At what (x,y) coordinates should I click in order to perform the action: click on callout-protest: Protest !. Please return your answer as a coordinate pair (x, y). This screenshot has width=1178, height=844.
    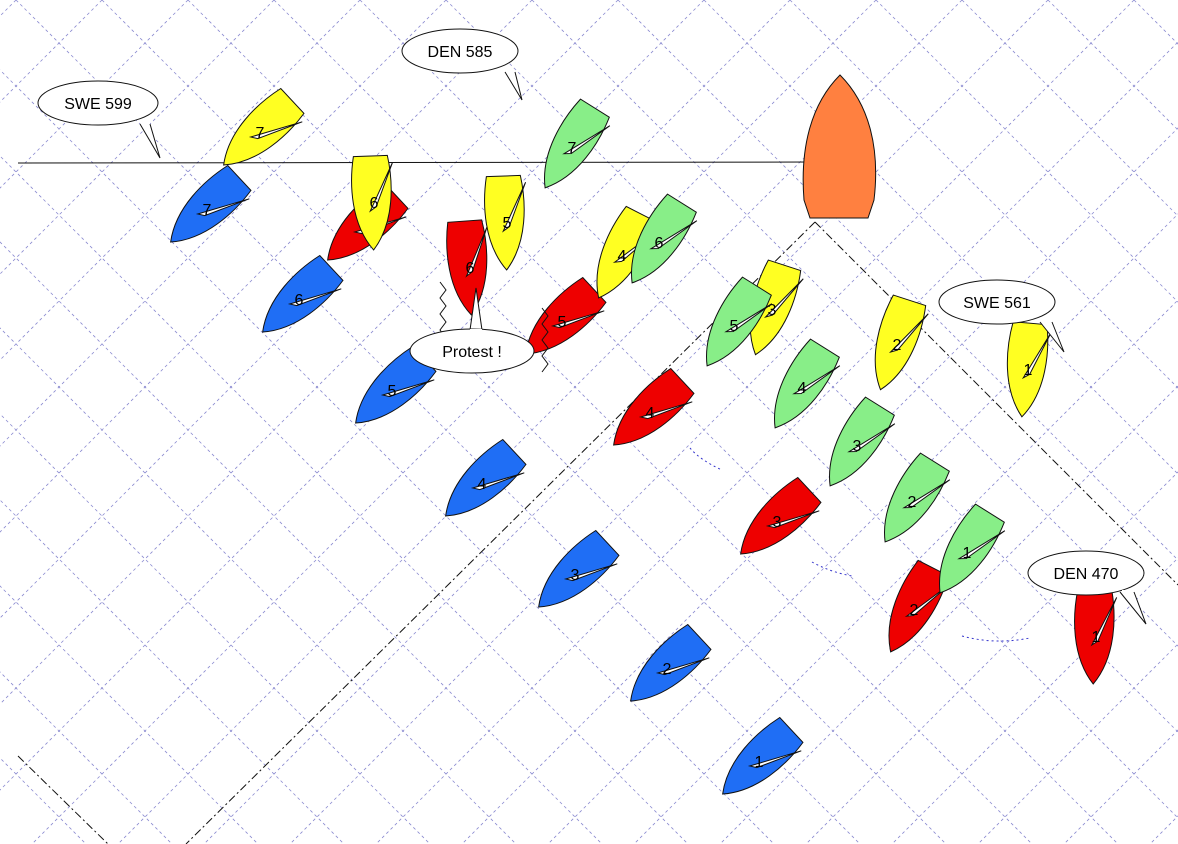
    Looking at the image, I should click on (472, 330).